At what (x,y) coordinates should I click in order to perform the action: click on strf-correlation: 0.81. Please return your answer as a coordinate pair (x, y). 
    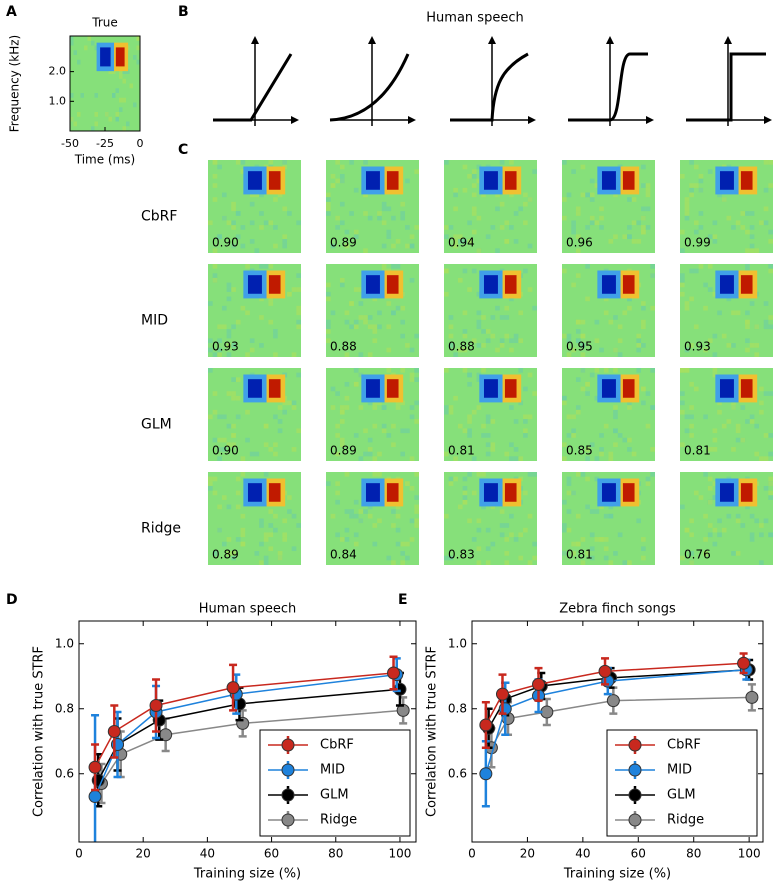
    Looking at the image, I should click on (697, 451).